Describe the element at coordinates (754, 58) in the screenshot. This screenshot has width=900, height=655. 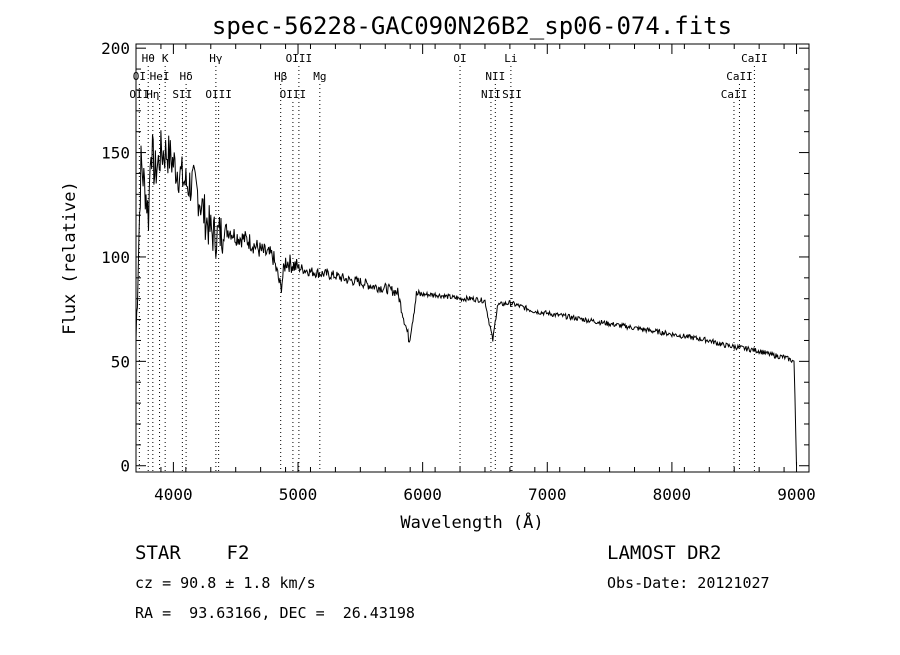
I see `line-marker-label-6: CaII` at that location.